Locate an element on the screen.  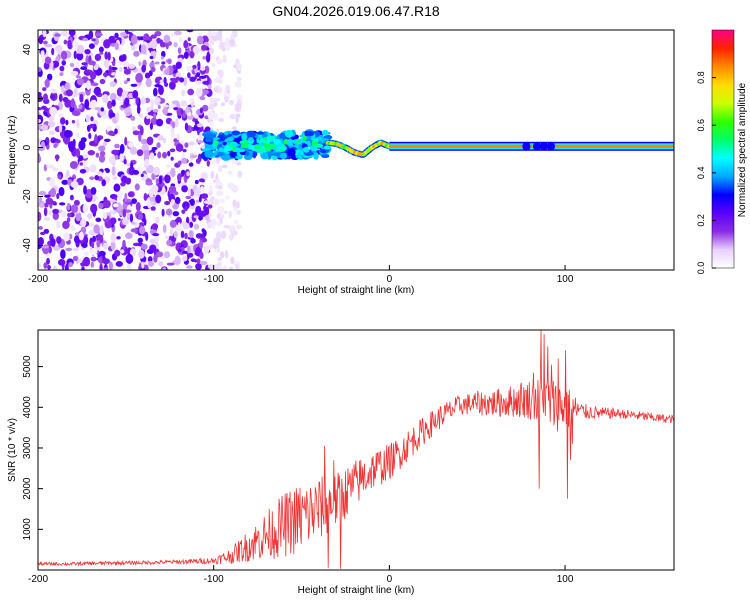
y-tick-label: -40 is located at coordinates (27, 245).